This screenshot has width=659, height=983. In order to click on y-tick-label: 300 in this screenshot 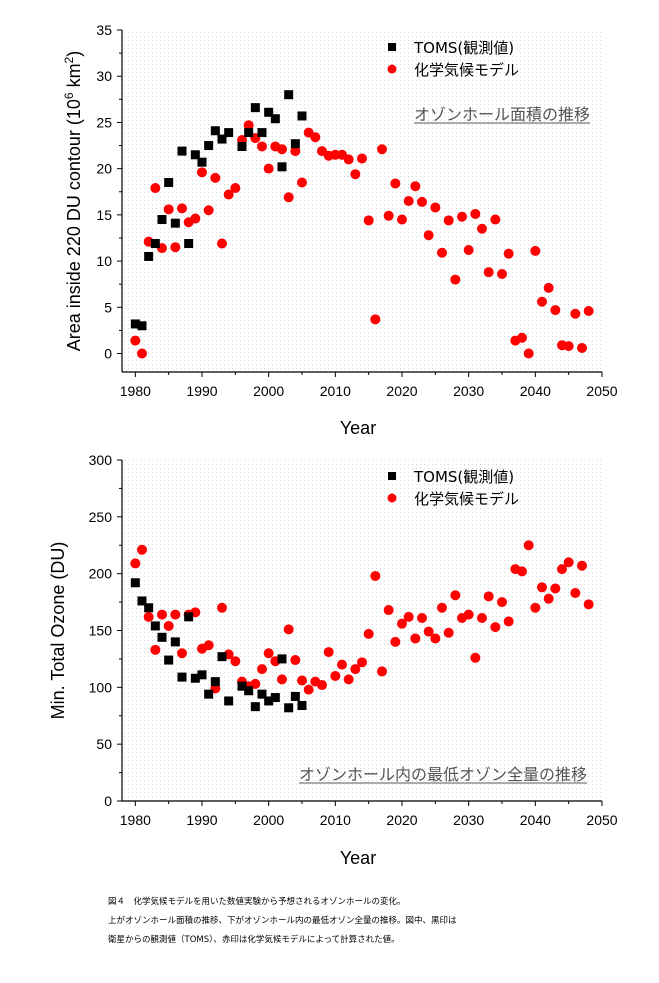, I will do `click(101, 460)`.